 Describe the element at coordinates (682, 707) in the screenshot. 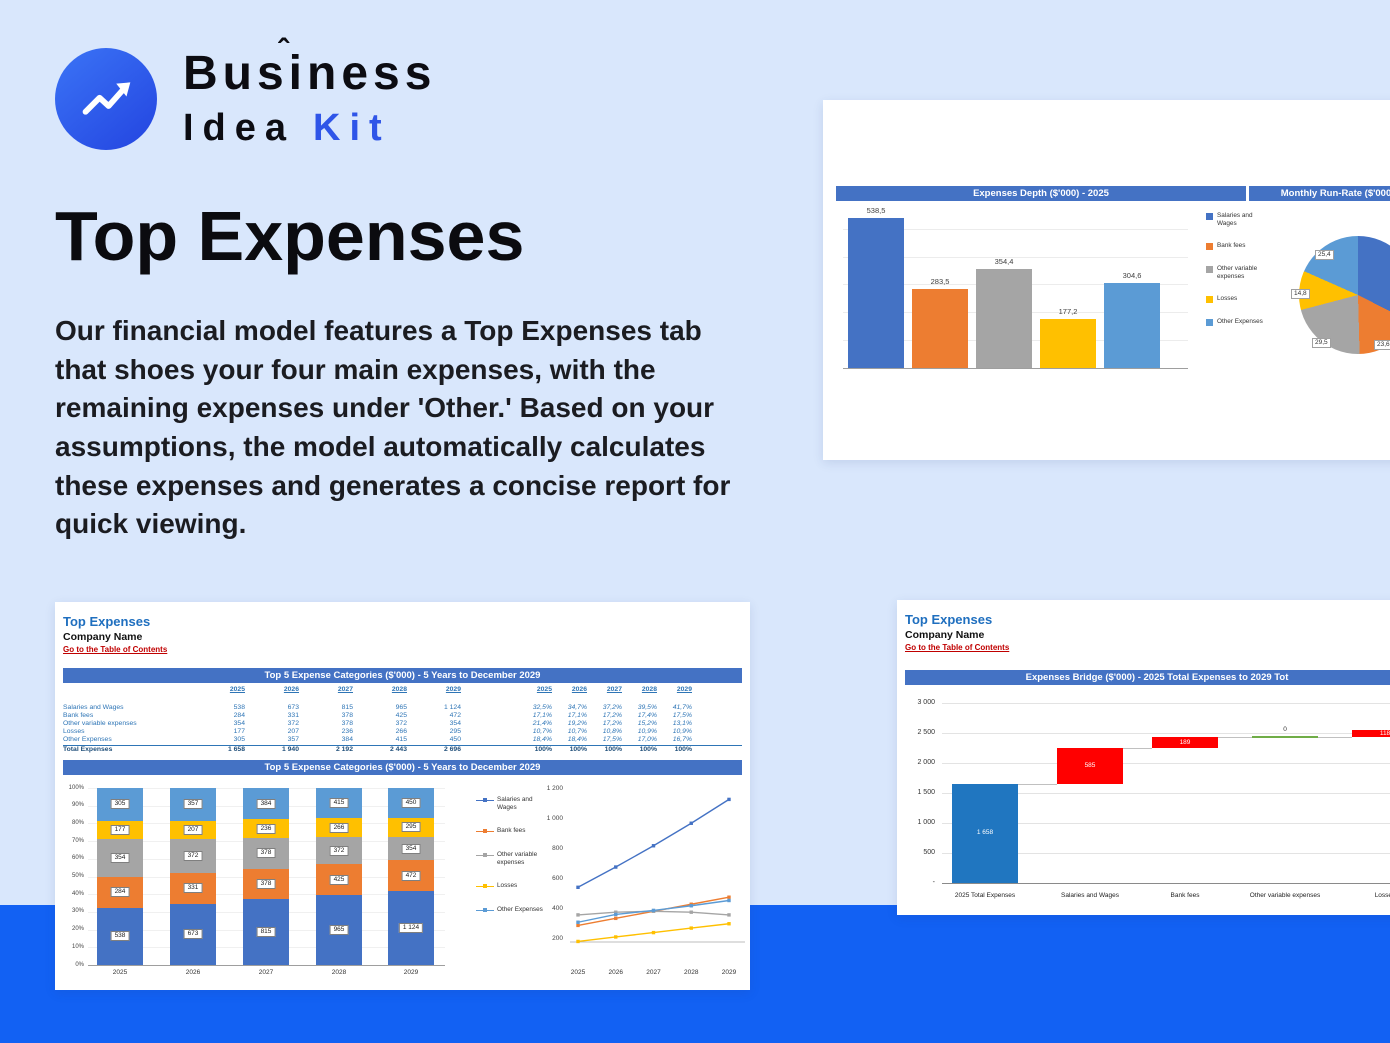

I see `table-cell: 41,7%` at that location.